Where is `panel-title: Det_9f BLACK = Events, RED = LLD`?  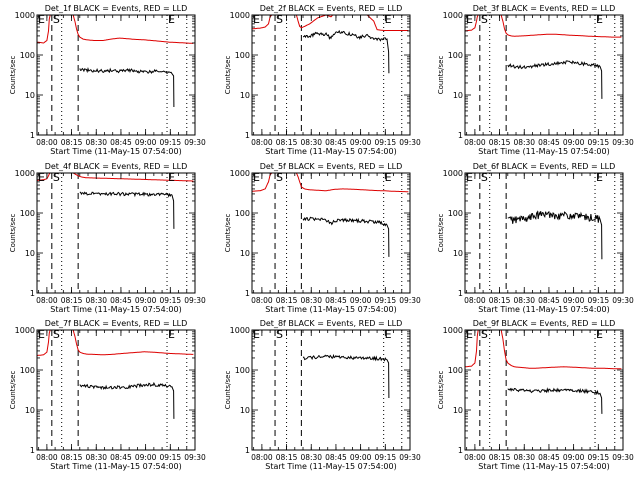 panel-title: Det_9f BLACK = Events, RED = LLD is located at coordinates (544, 323).